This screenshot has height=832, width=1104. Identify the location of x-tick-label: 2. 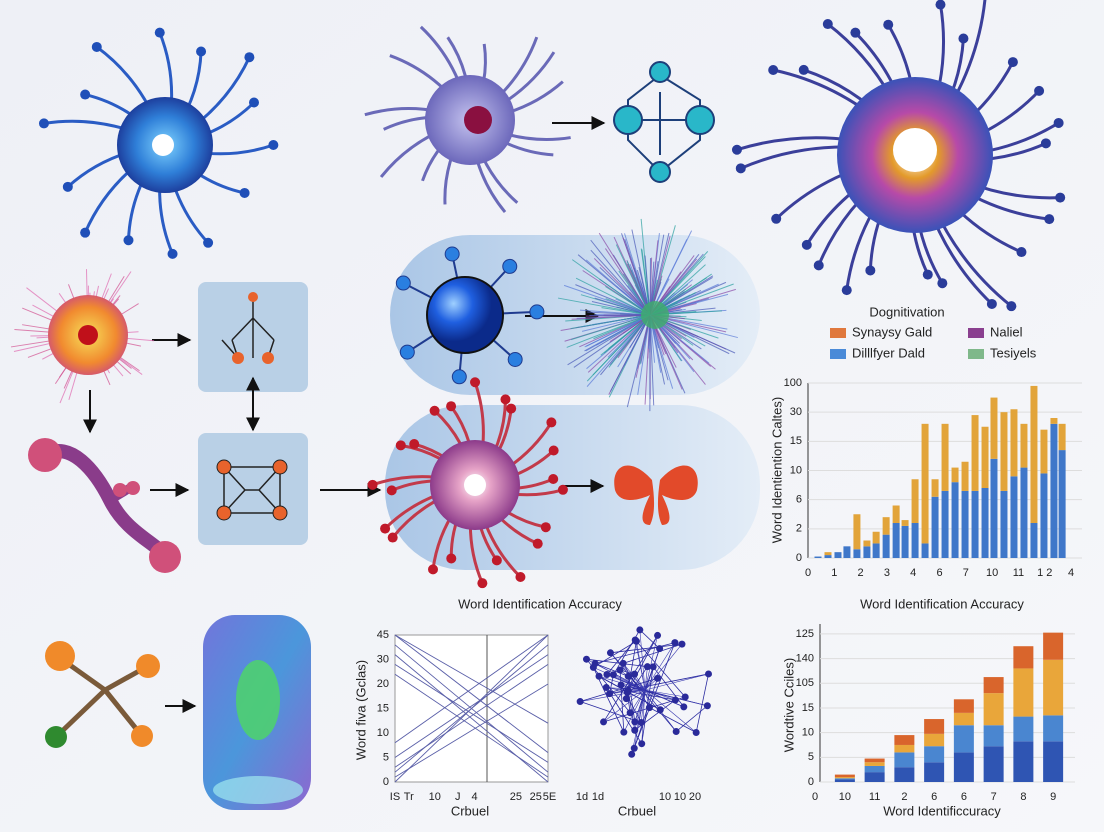
(904, 797).